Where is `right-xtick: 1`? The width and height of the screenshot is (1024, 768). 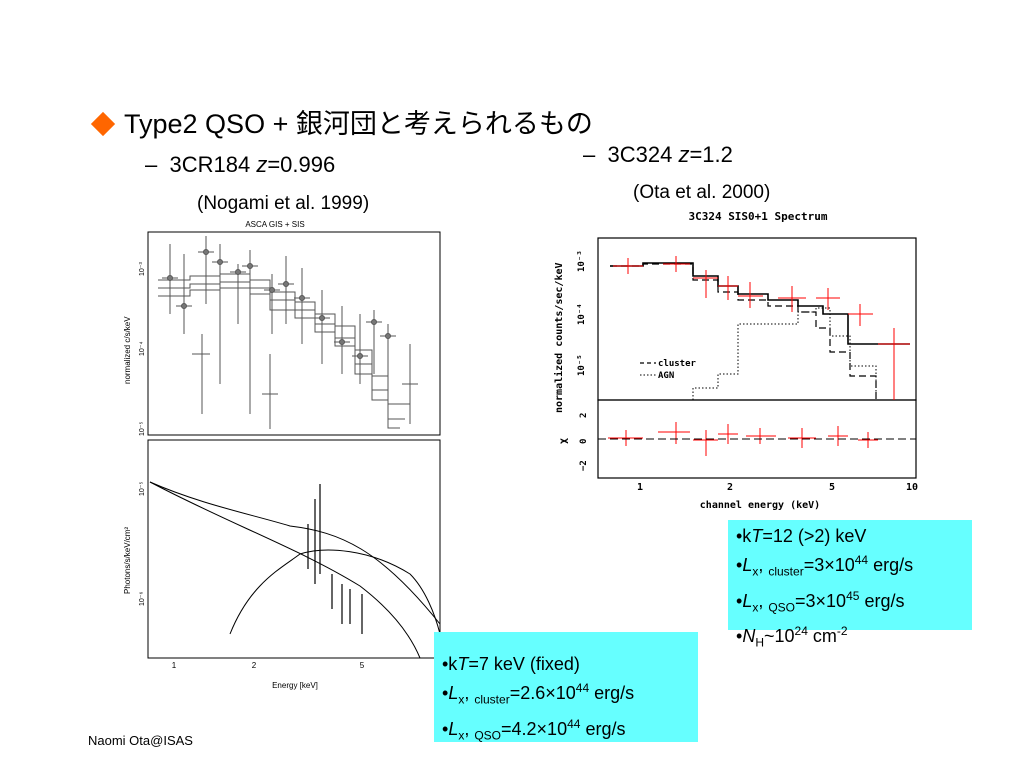
right-xtick: 1 is located at coordinates (640, 487).